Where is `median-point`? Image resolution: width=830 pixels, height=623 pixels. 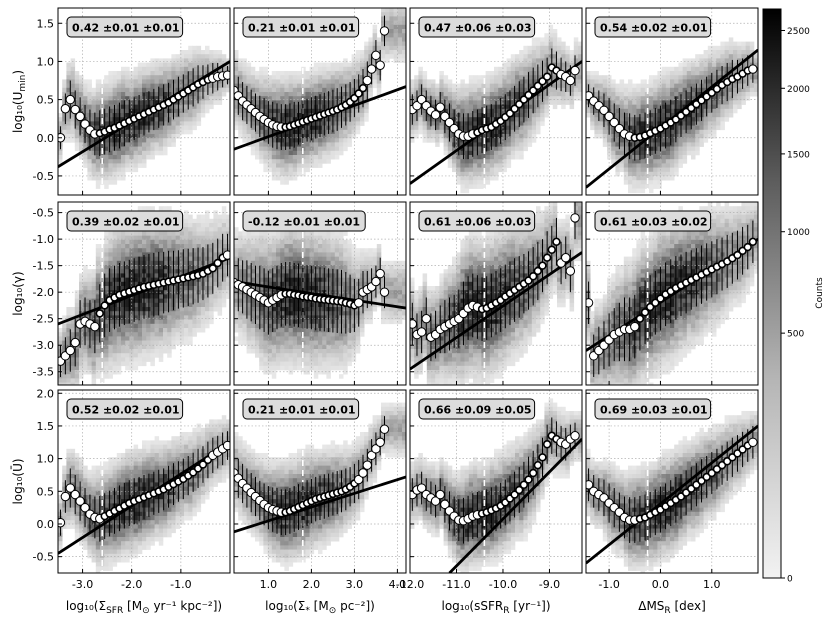 median-point is located at coordinates (753, 69).